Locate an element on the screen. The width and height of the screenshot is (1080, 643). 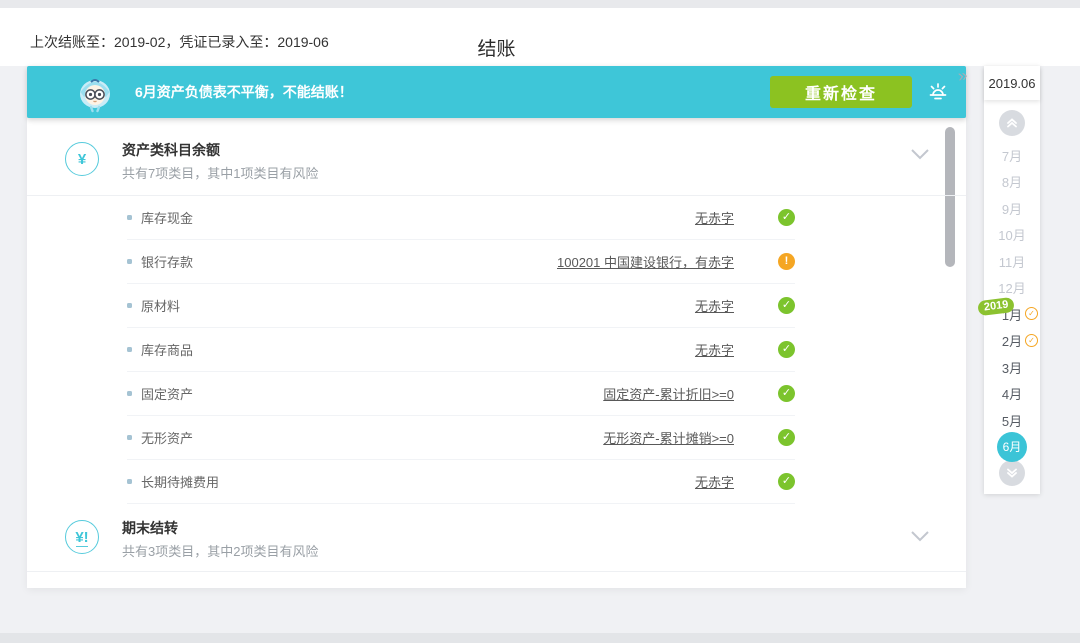
chevron-double-down-icon is located at coordinates (1012, 473).